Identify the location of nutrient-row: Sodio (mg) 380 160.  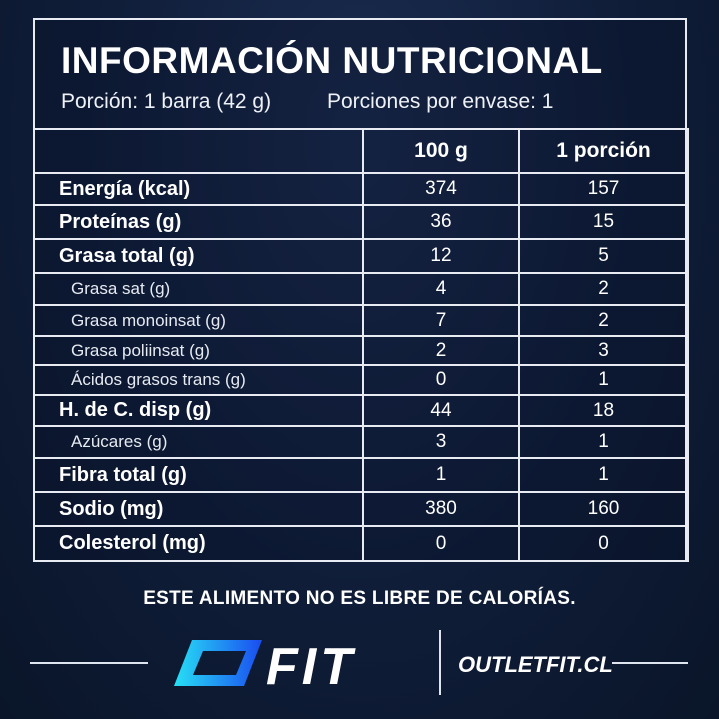
(361, 509).